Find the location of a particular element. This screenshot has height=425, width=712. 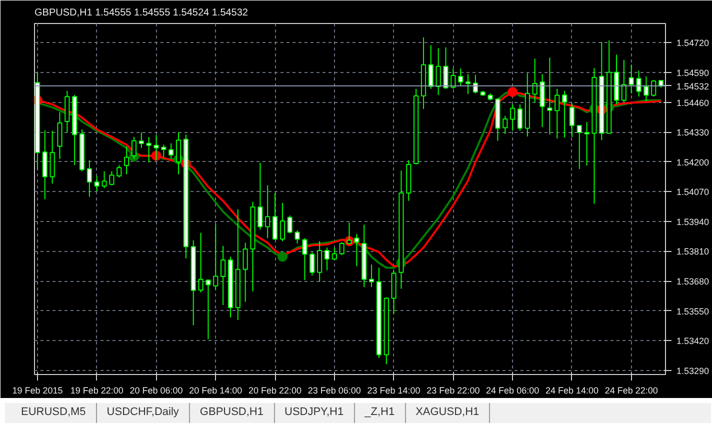

y-tick-label: 1.53940 is located at coordinates (693, 221).